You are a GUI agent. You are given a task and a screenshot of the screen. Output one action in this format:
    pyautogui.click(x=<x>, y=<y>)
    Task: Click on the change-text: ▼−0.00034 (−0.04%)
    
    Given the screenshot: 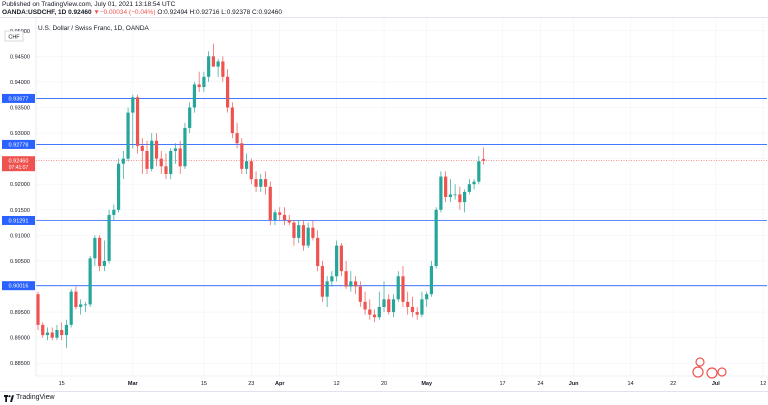 What is the action you would take?
    pyautogui.click(x=124, y=12)
    